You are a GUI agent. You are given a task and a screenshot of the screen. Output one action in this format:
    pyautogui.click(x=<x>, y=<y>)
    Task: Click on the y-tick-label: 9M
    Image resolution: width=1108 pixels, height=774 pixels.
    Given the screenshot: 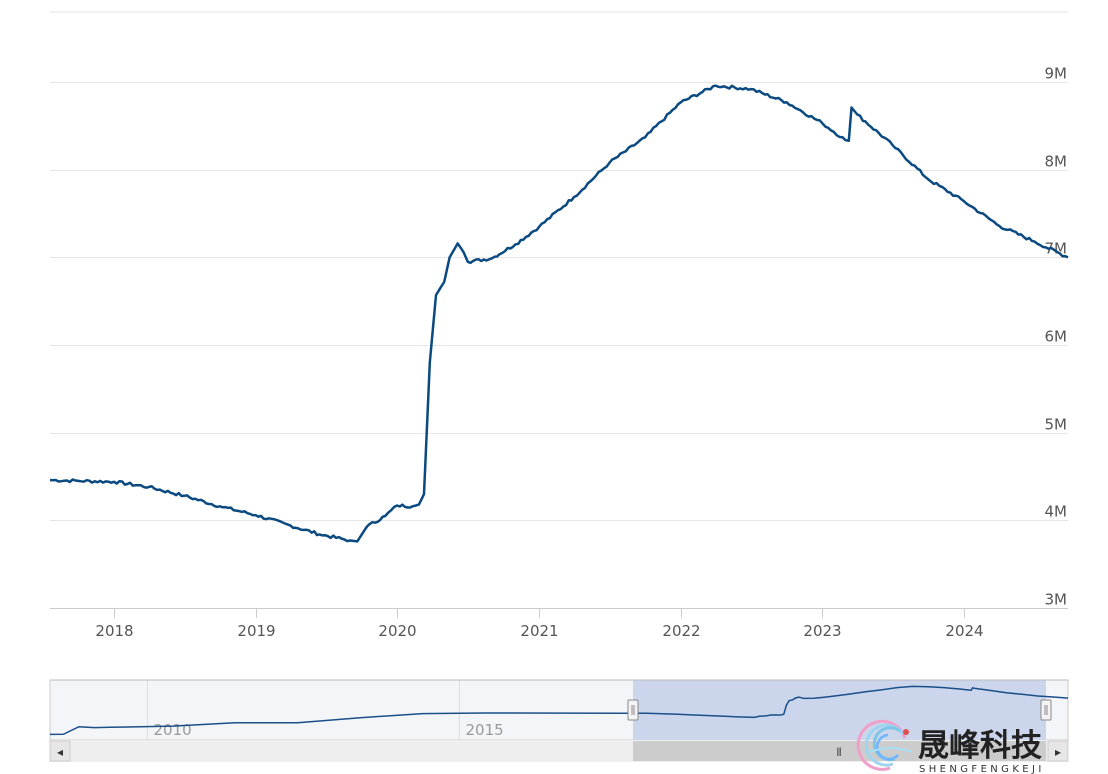 What is the action you would take?
    pyautogui.click(x=1056, y=74)
    